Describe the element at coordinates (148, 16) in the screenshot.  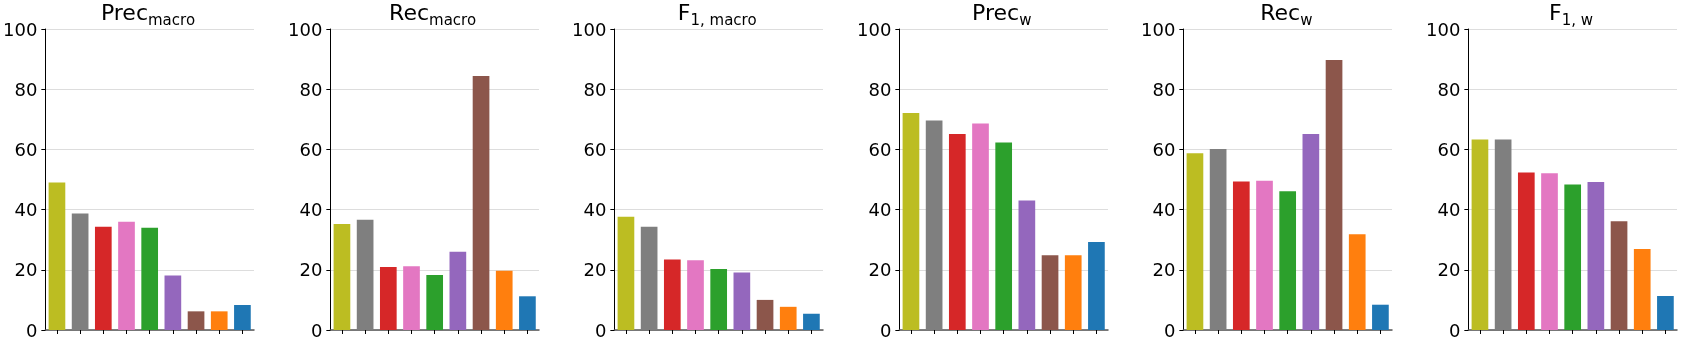
I see `chart-title: Prec$_{macro}$` at that location.